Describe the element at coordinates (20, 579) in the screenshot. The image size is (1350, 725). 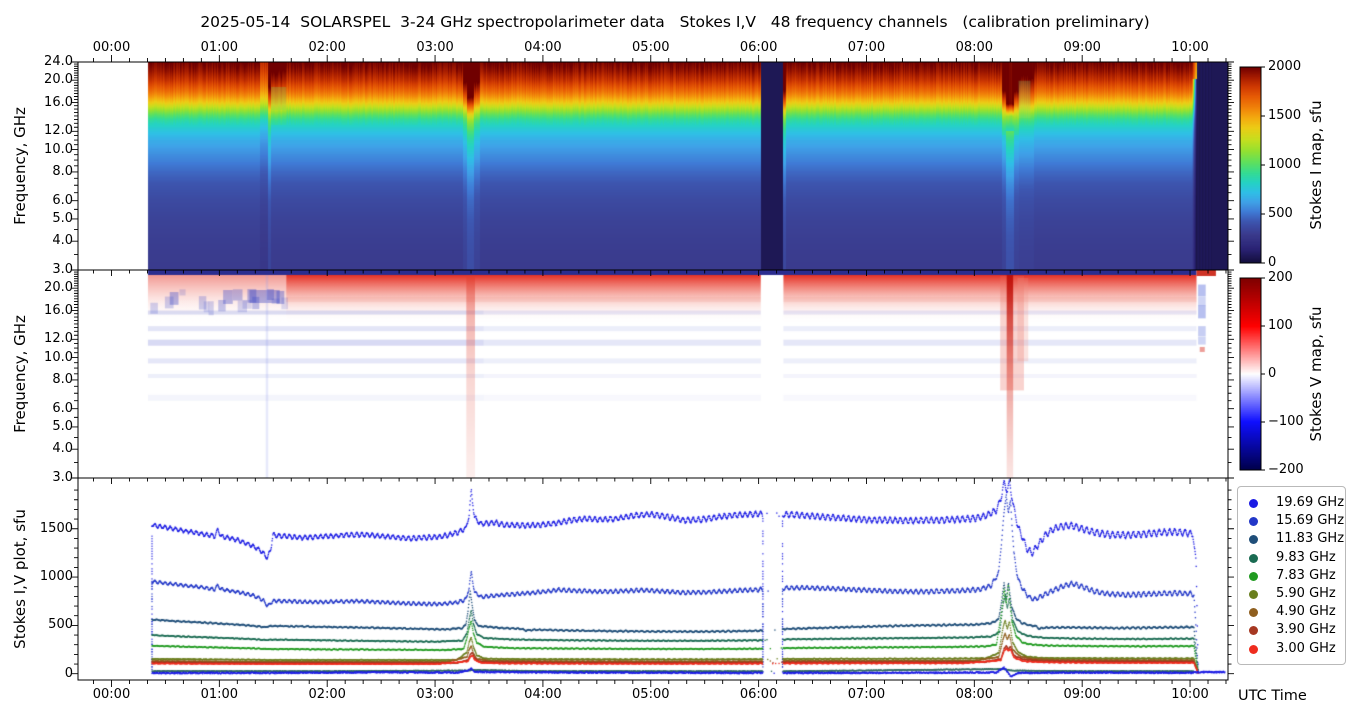
I see `flux-axis-label: Stokes I,V plot, sfu` at that location.